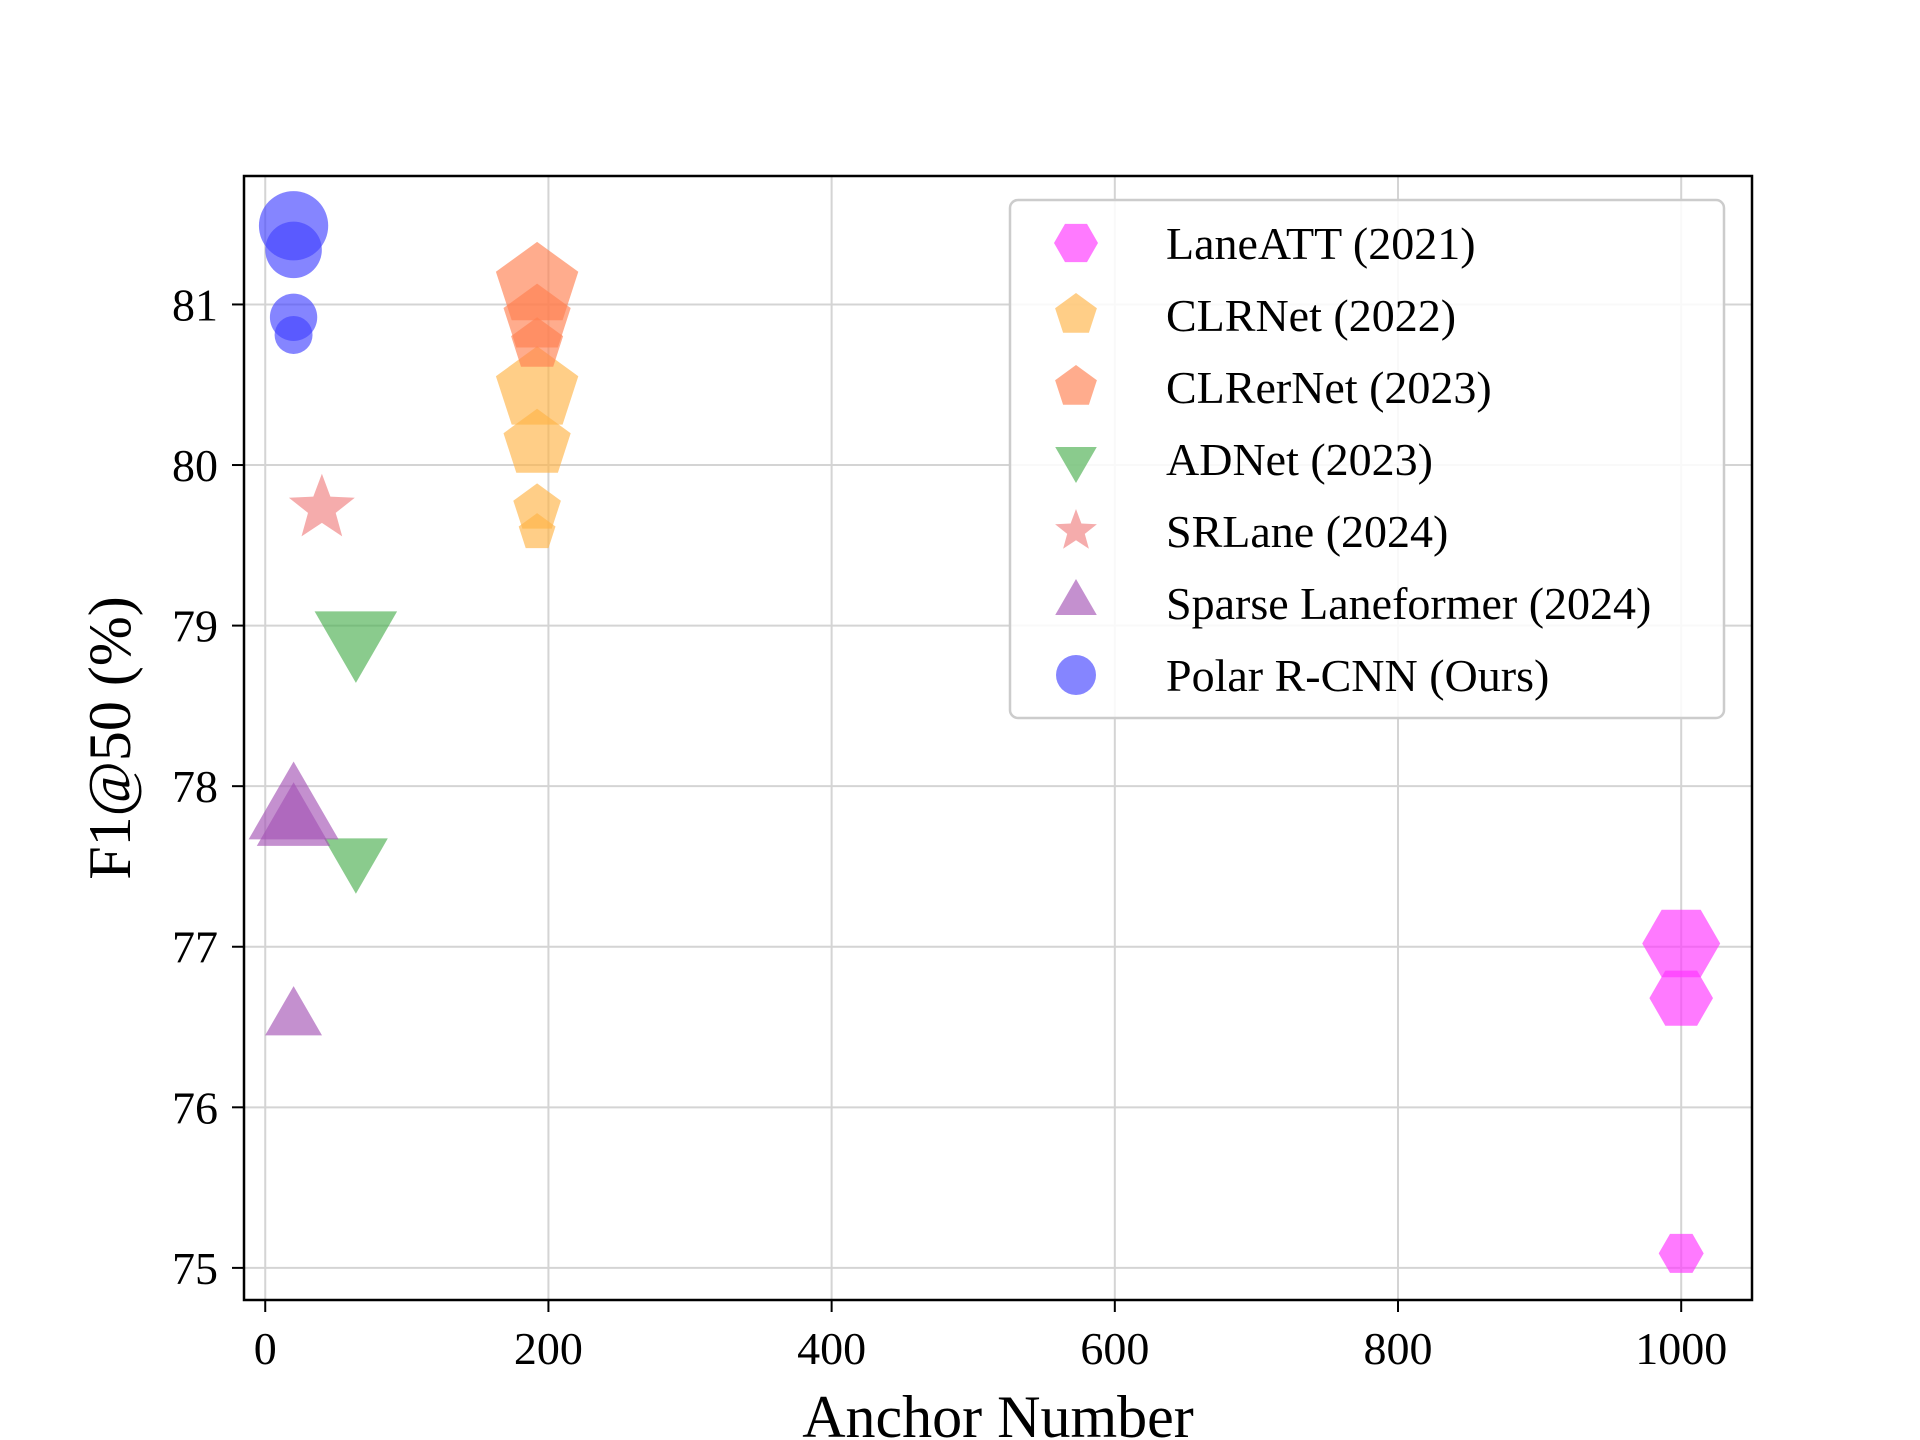  I want to click on legend-label: LaneATT (2021), so click(1321, 243).